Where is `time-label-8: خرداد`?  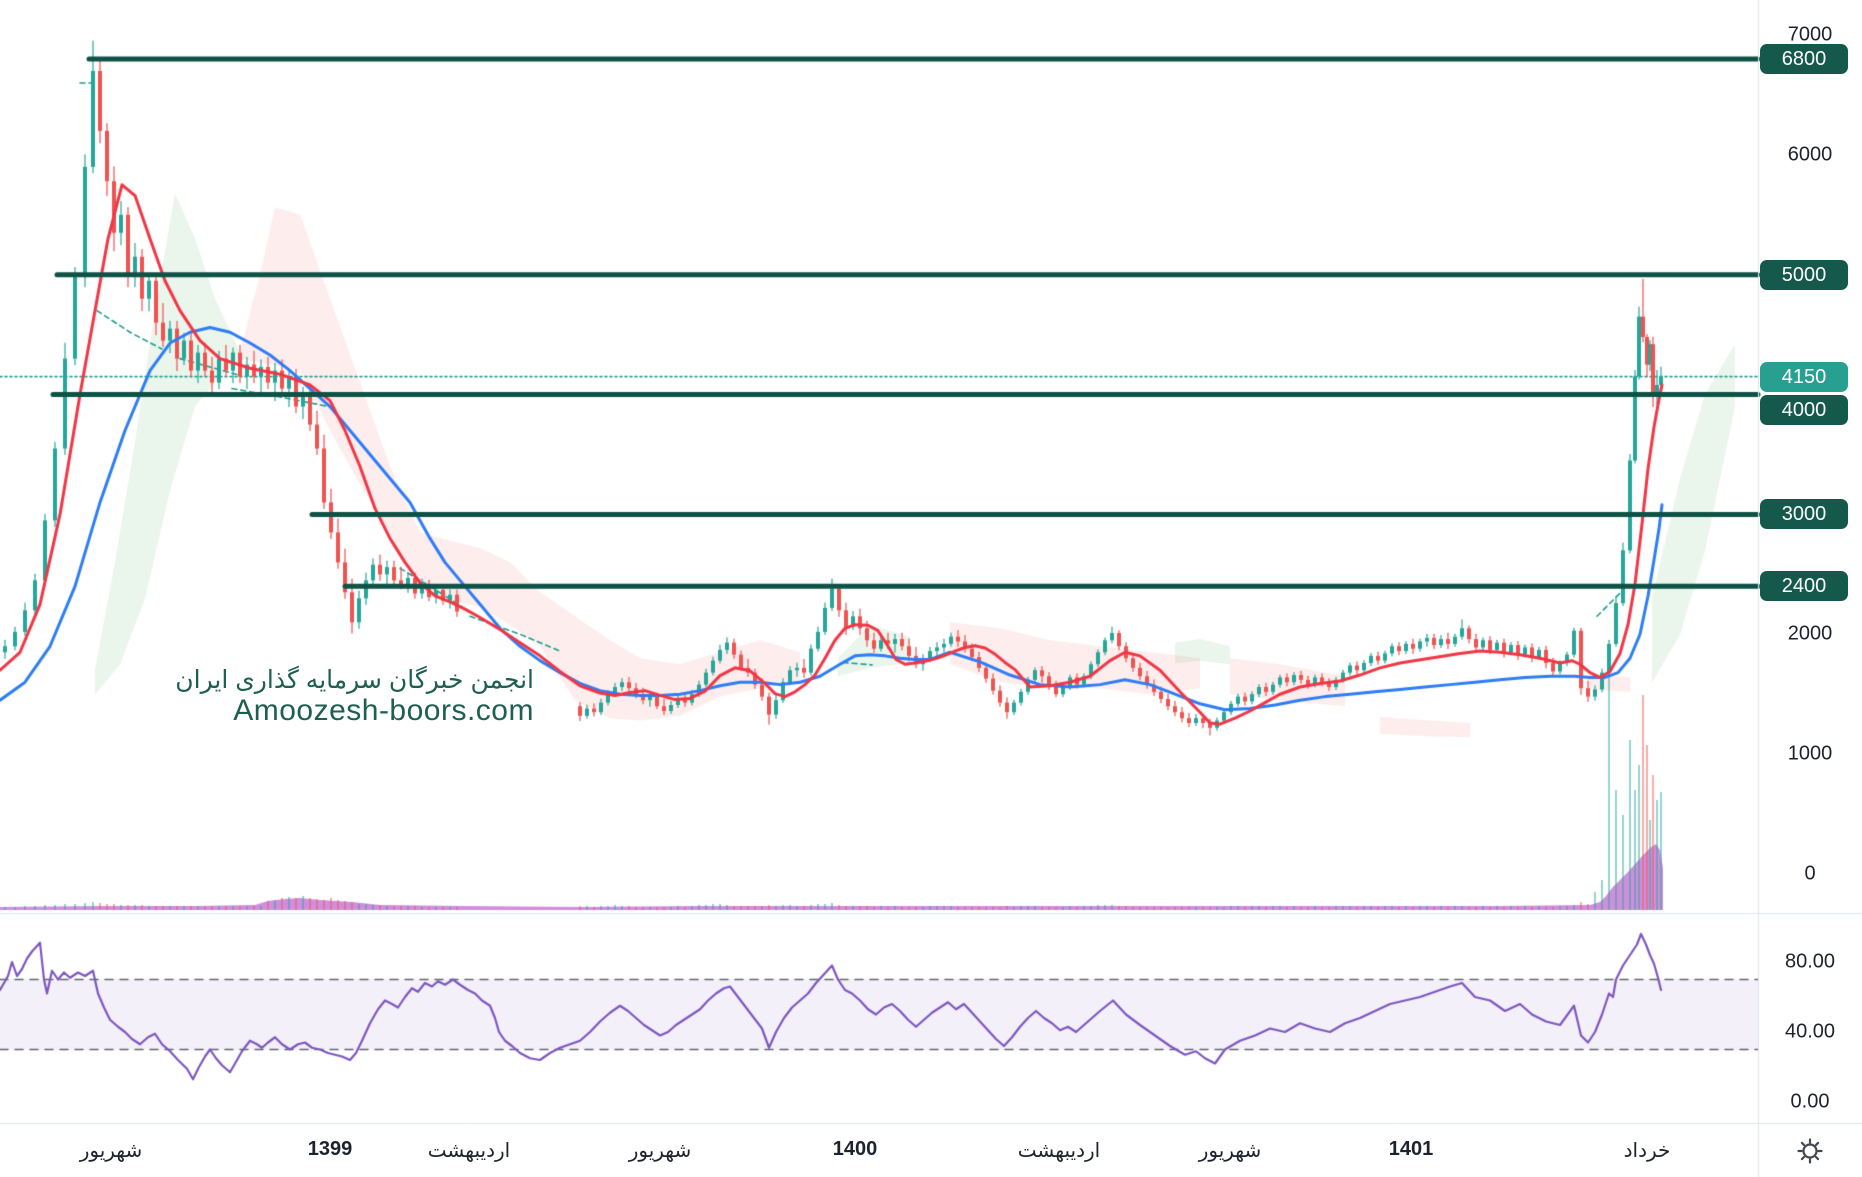
time-label-8: خرداد is located at coordinates (1647, 1151).